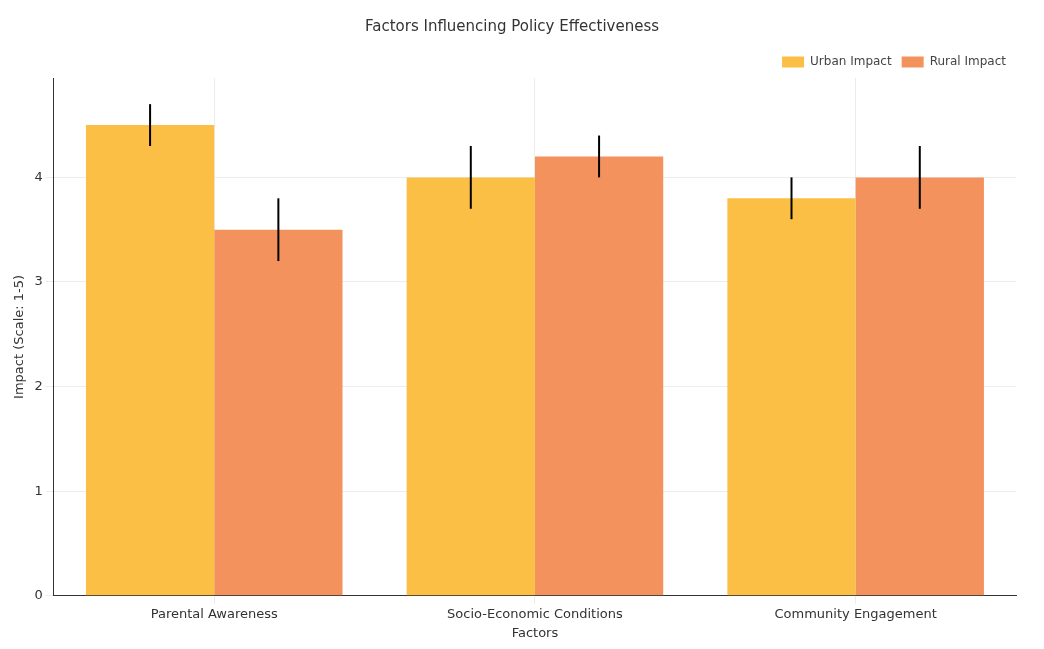 The height and width of the screenshot is (649, 1044). I want to click on x-tick-label: Parental Awareness, so click(214, 613).